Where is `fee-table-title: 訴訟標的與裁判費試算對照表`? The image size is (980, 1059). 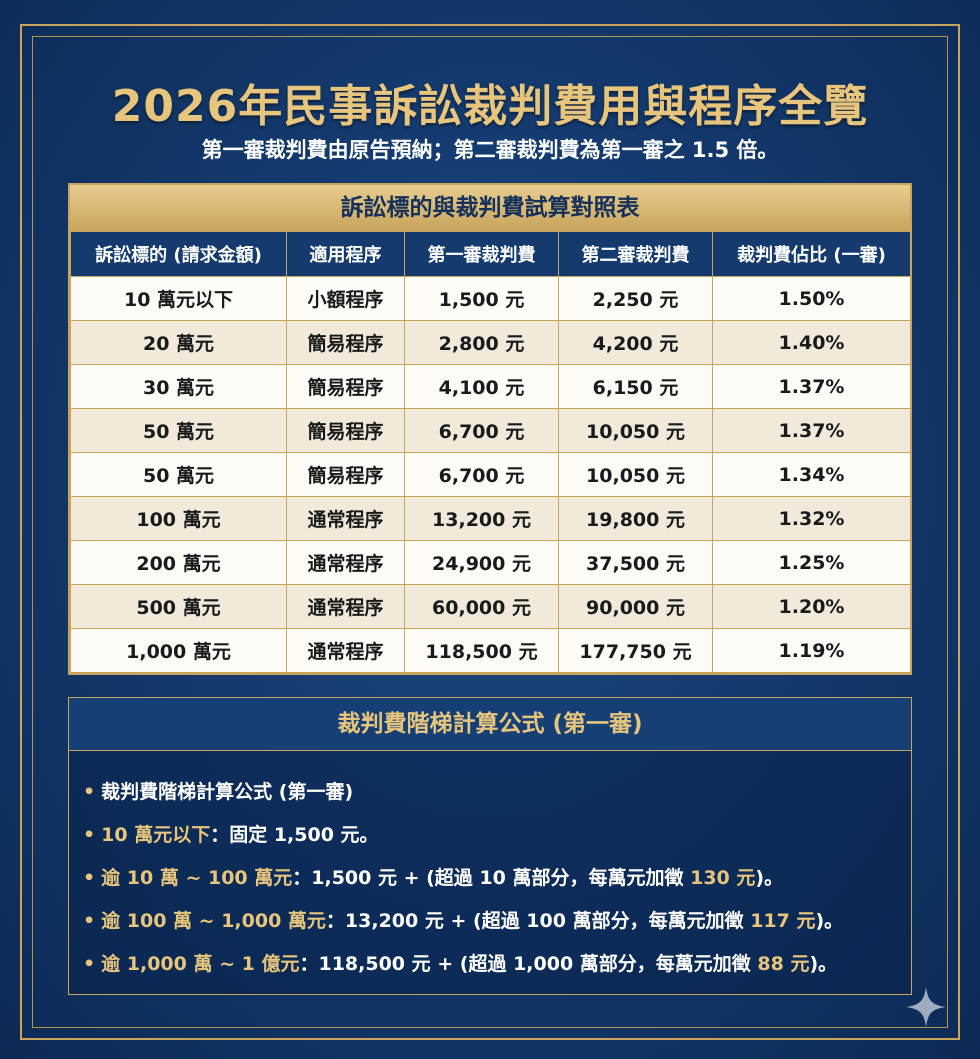
fee-table-title: 訴訟標的與裁判費試算對照表 is located at coordinates (490, 208).